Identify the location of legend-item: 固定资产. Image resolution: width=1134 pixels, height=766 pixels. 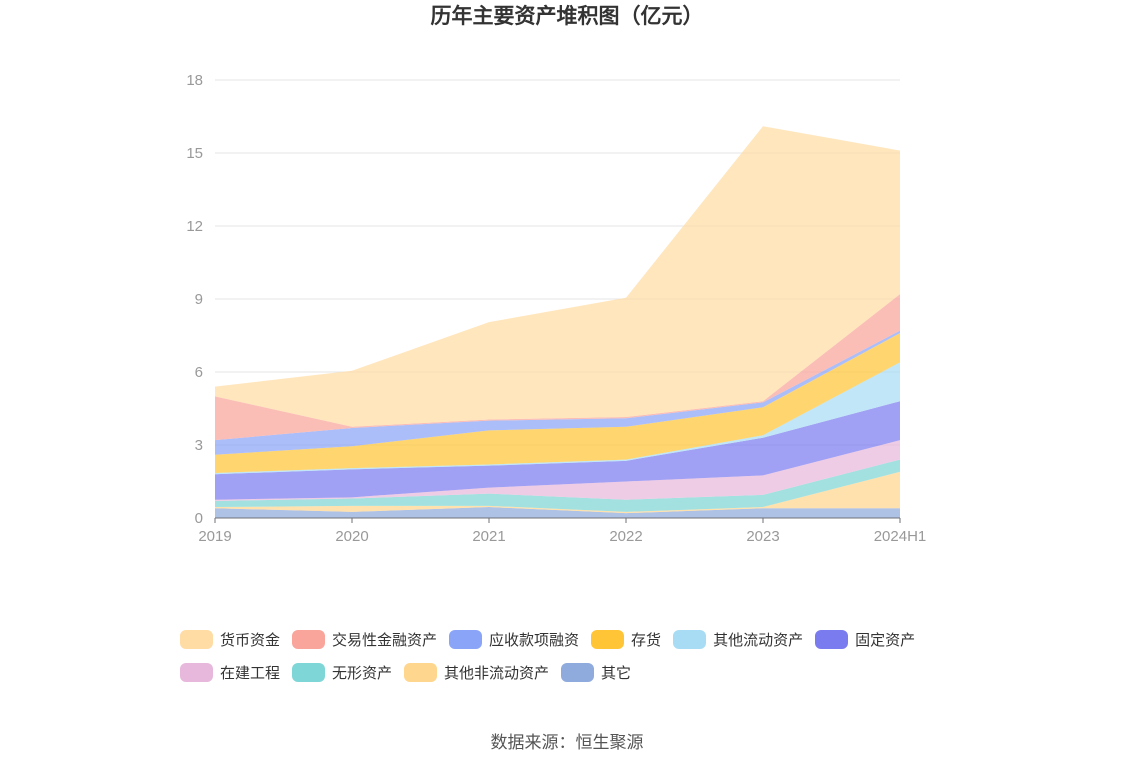
(865, 639).